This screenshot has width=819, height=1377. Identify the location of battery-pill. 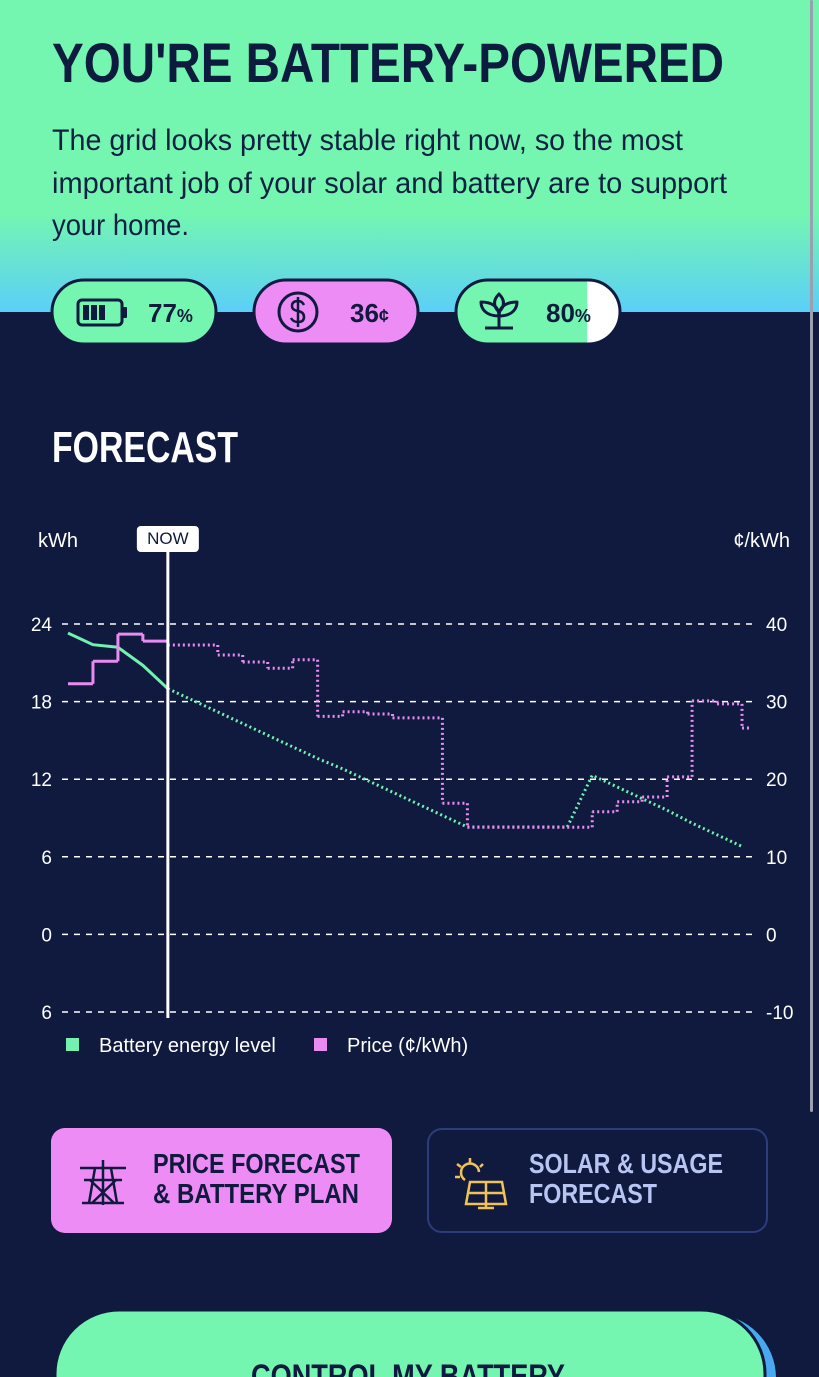
(134, 312).